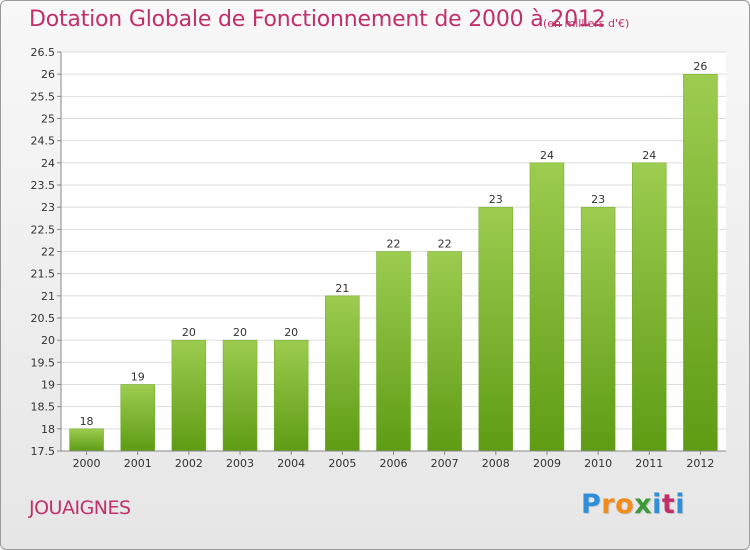  I want to click on bar-2002, so click(189, 395).